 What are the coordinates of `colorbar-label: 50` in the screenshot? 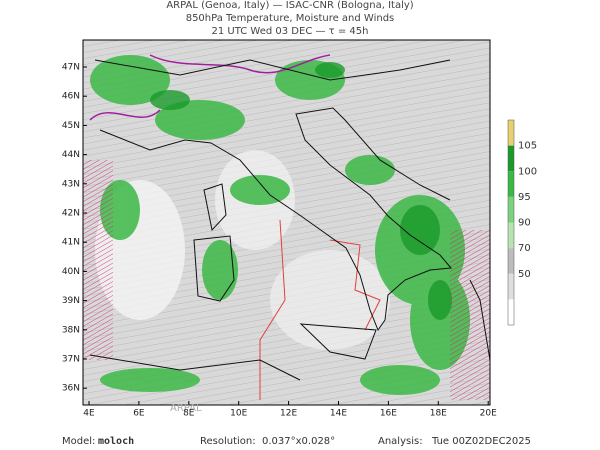 It's located at (524, 274).